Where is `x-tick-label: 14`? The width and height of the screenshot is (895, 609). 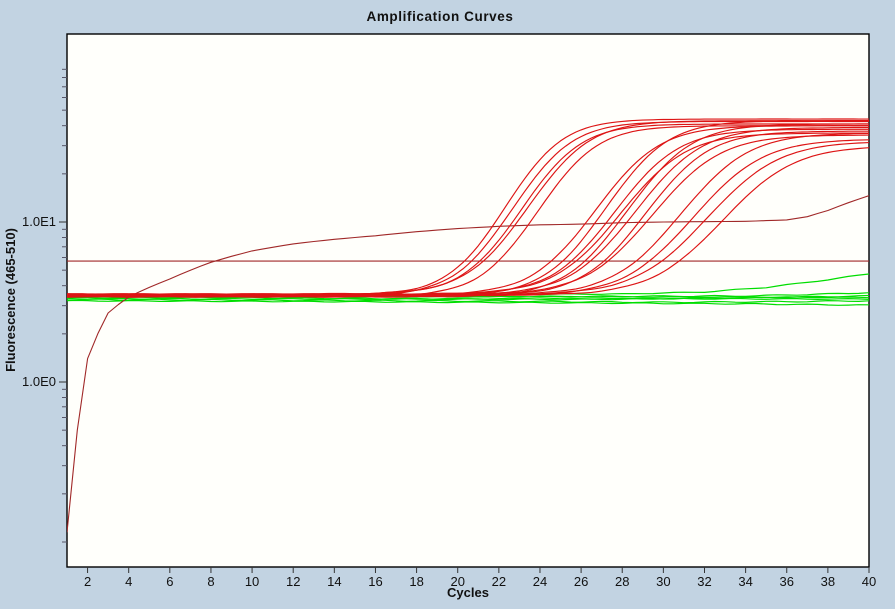
x-tick-label: 14 is located at coordinates (334, 581).